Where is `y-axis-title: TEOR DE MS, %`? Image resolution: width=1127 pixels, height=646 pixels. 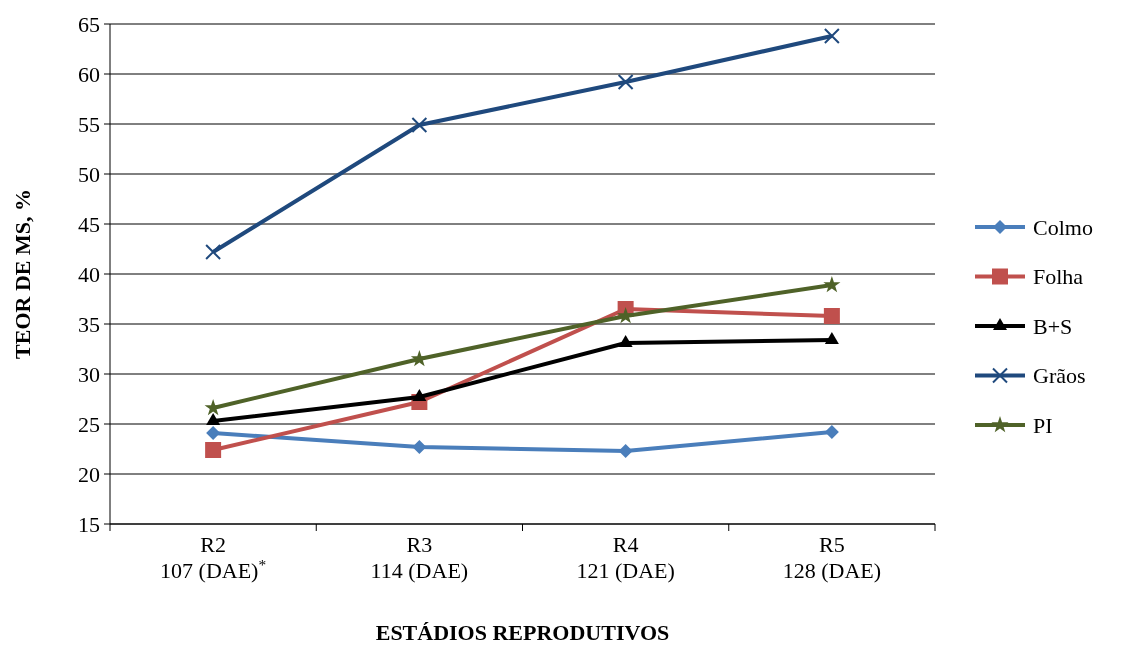
y-axis-title: TEOR DE MS, % is located at coordinates (22, 274).